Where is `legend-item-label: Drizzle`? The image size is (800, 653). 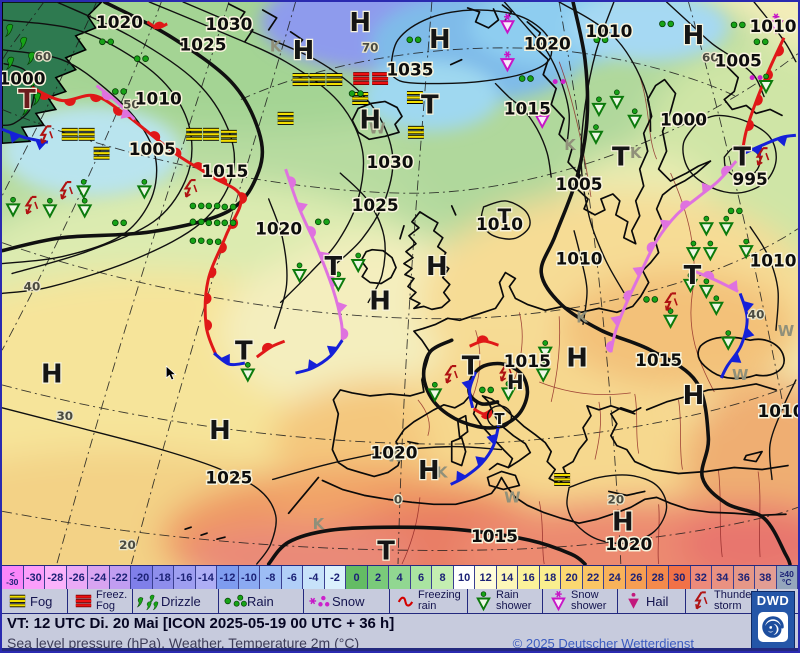 legend-item-label: Drizzle is located at coordinates (181, 601).